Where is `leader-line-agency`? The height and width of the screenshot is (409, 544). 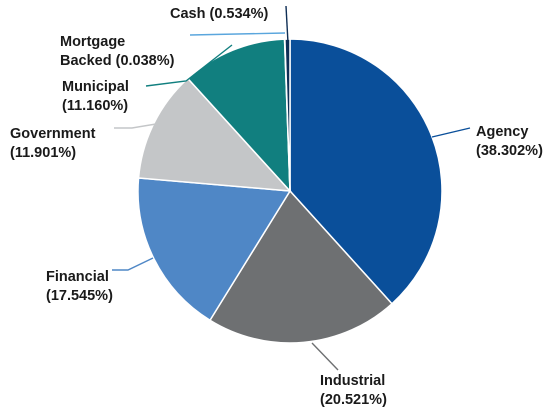
leader-line-agency is located at coordinates (451, 132).